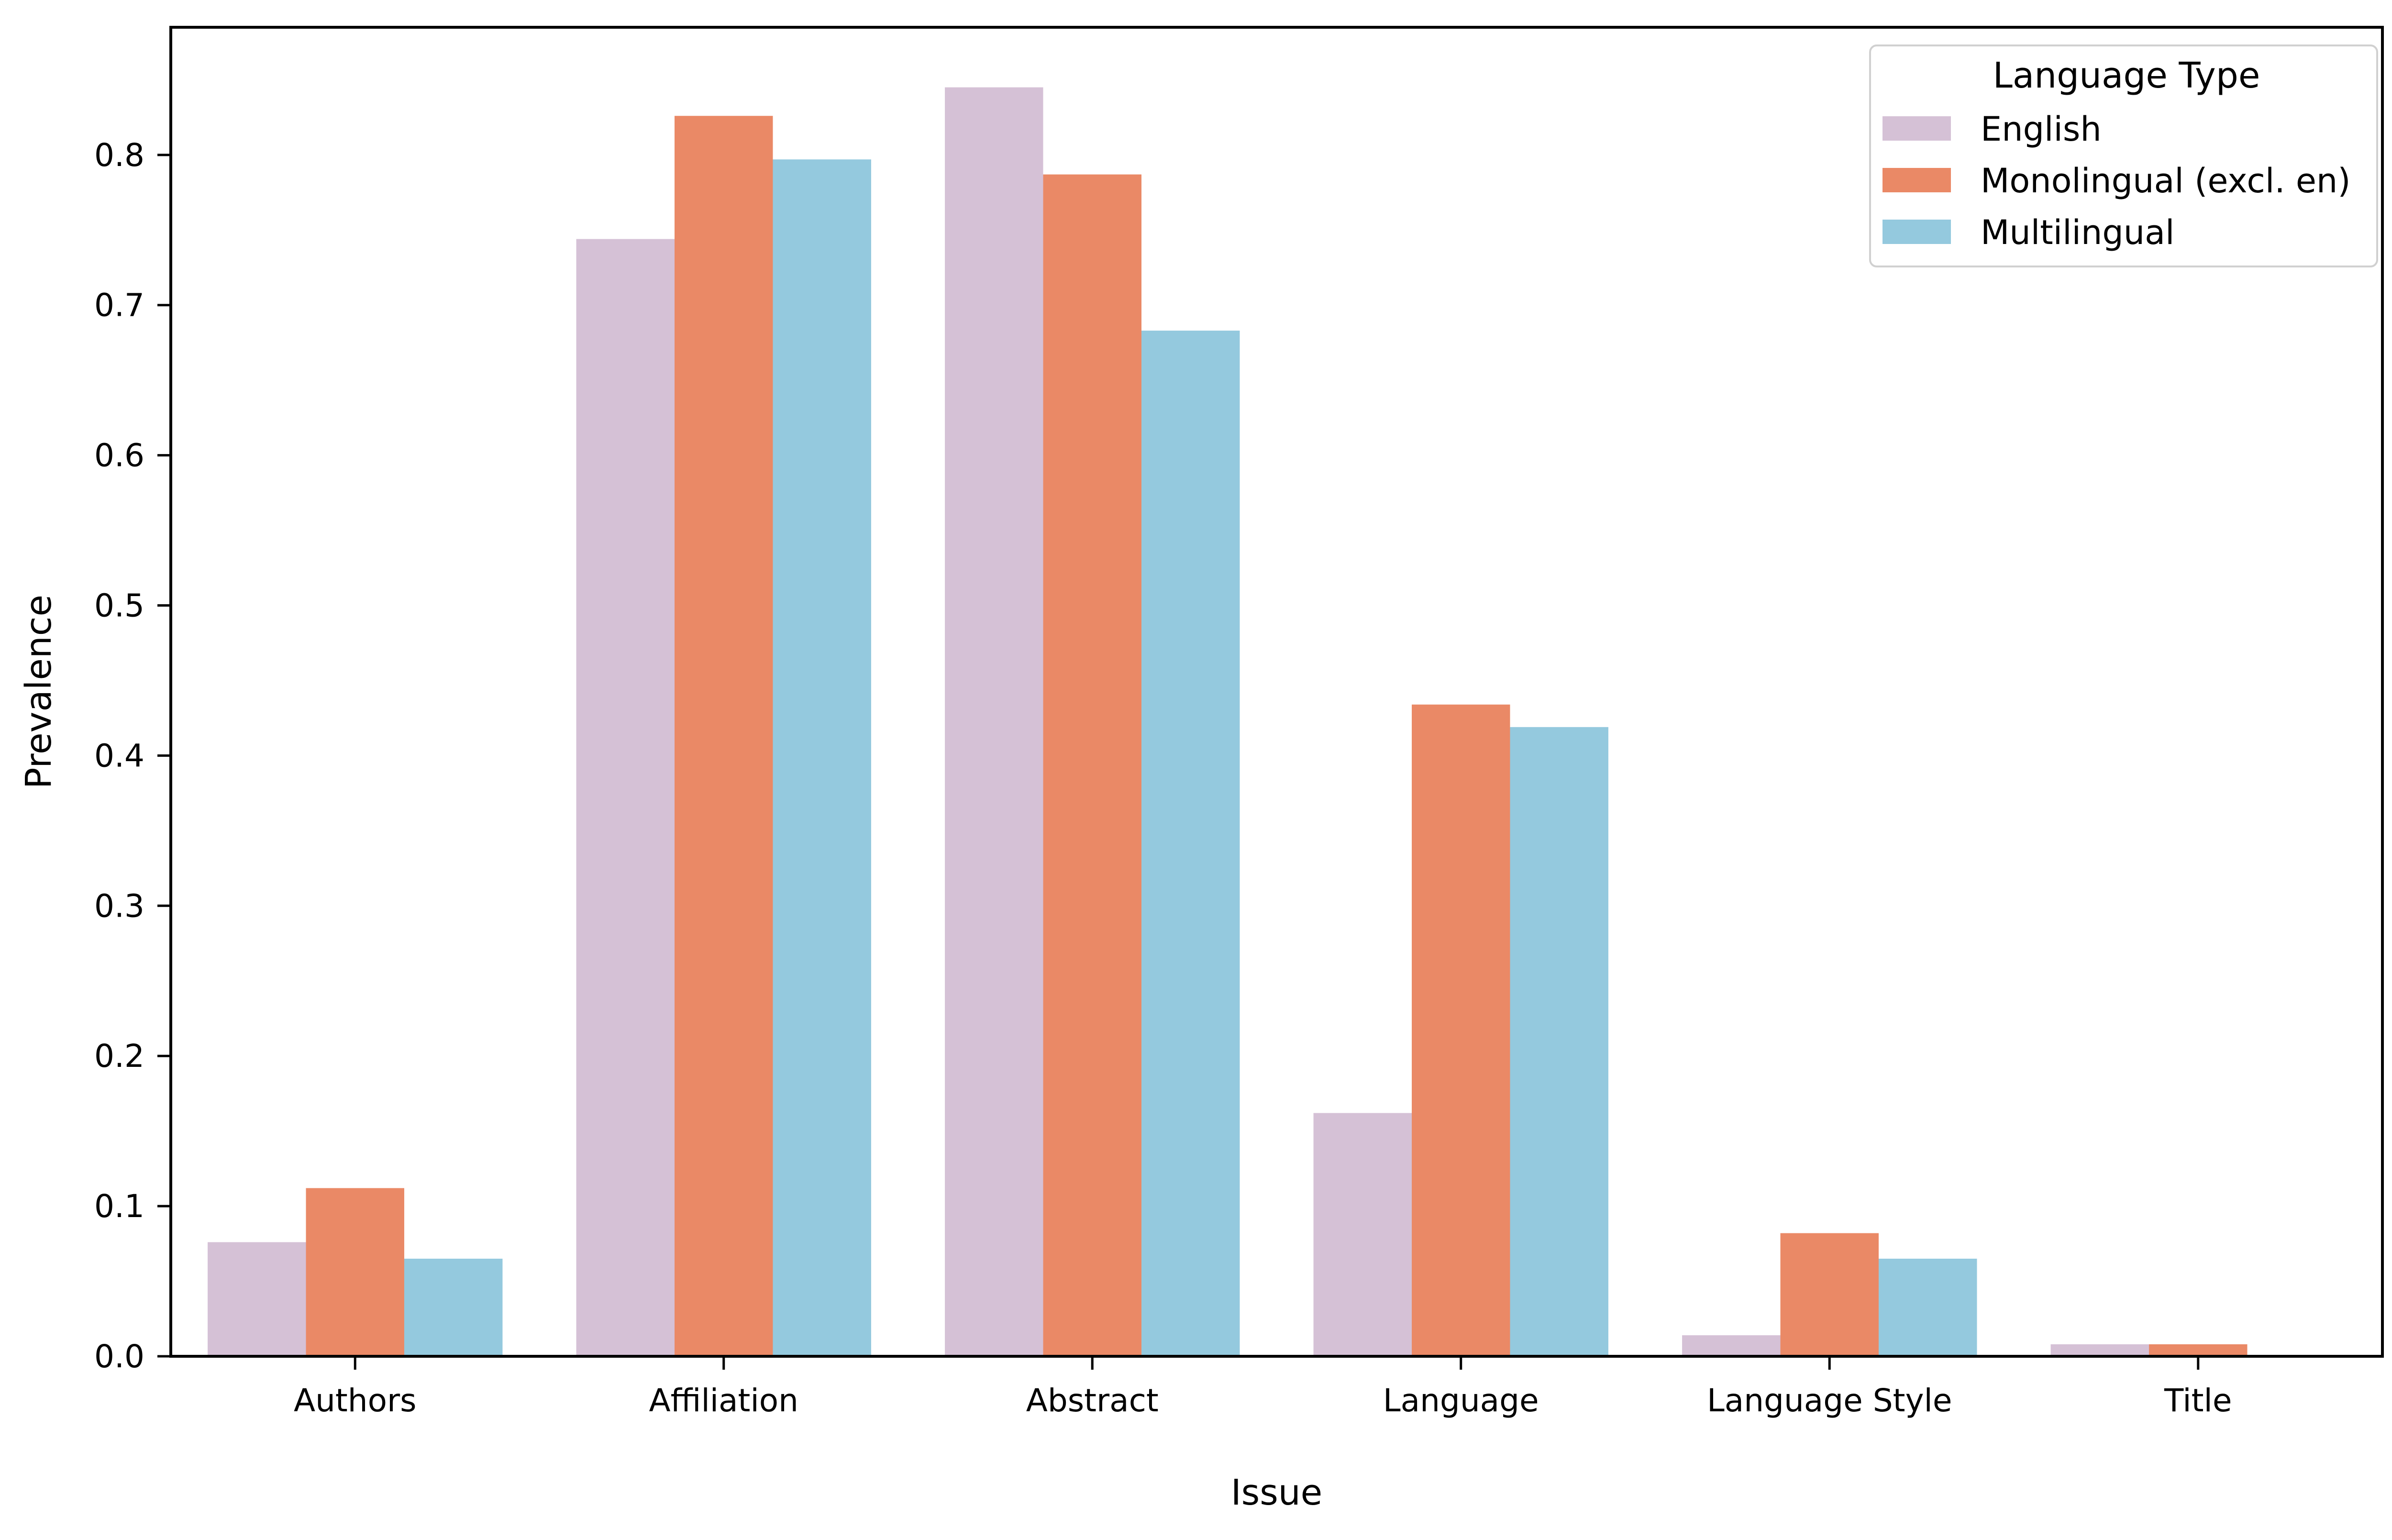 The width and height of the screenshot is (2392, 1540). Describe the element at coordinates (2078, 233) in the screenshot. I see `legend-label: Multilingual` at that location.